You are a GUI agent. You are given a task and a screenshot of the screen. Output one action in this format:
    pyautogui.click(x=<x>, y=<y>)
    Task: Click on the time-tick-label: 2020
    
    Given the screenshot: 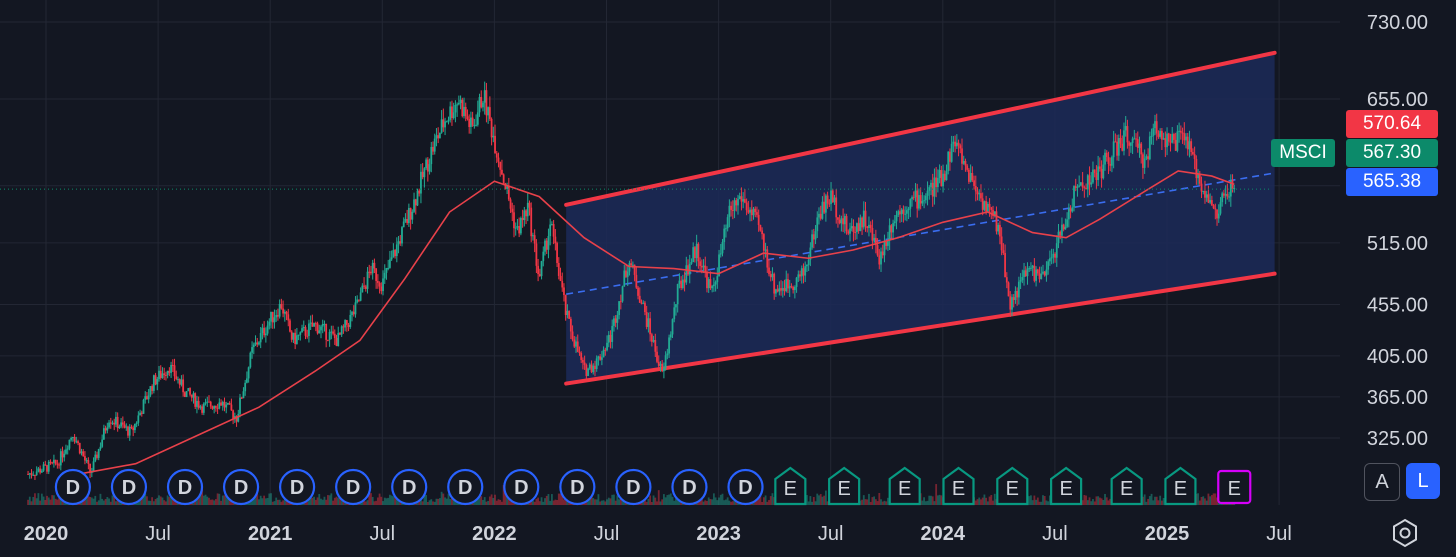 What is the action you would take?
    pyautogui.click(x=46, y=534)
    